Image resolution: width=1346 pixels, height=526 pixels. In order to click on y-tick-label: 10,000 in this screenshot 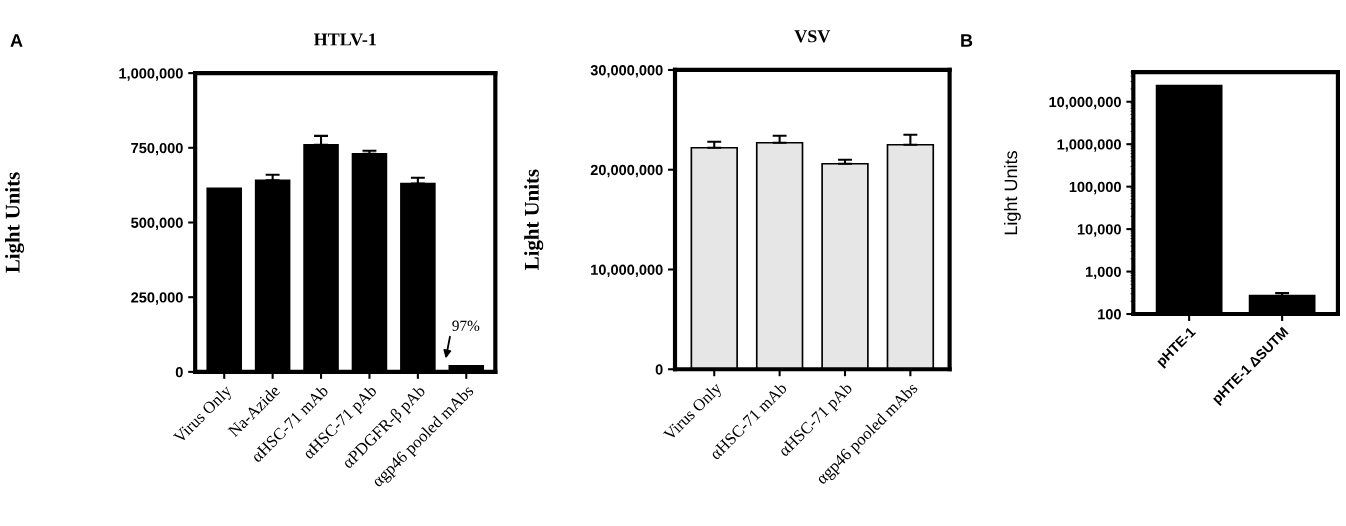, I will do `click(1099, 230)`.